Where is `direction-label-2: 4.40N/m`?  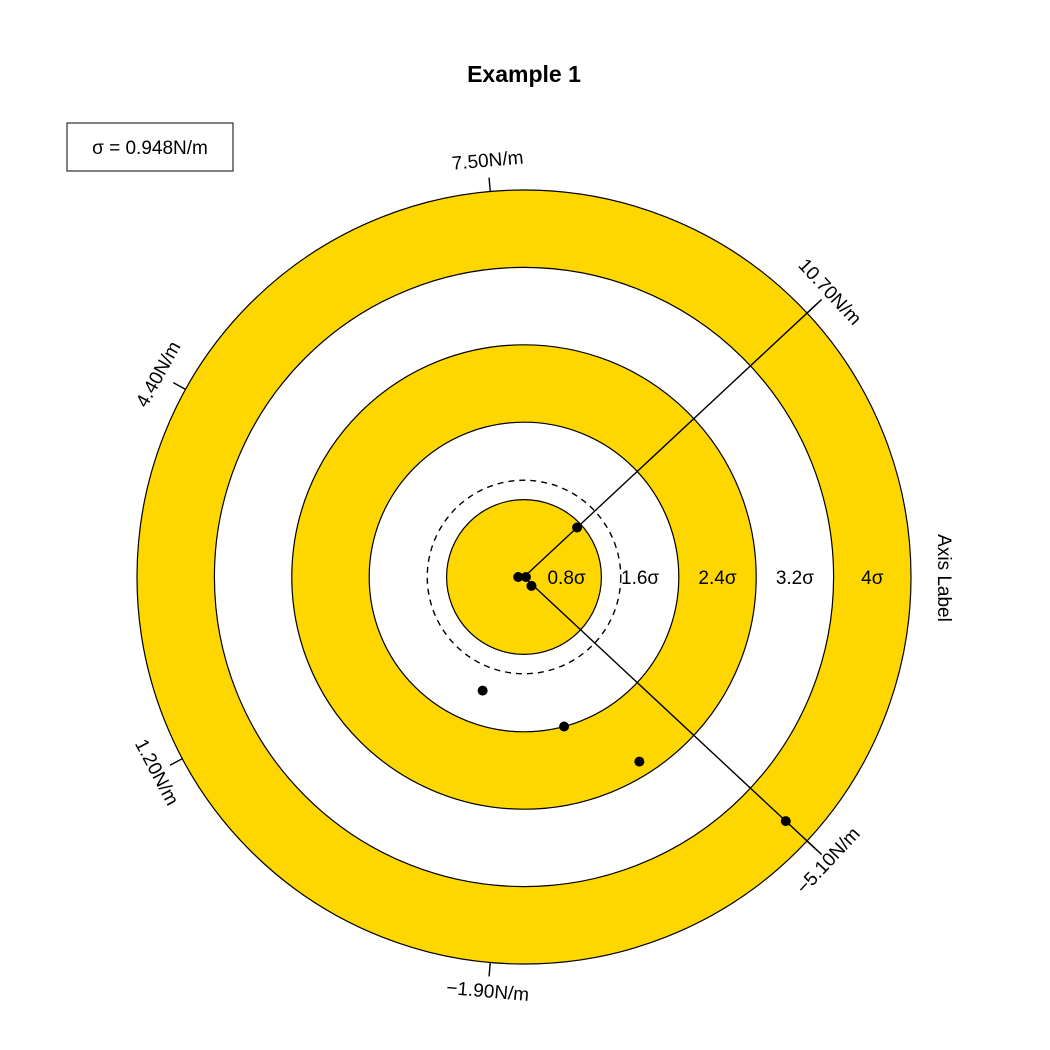
direction-label-2: 4.40N/m is located at coordinates (158, 374).